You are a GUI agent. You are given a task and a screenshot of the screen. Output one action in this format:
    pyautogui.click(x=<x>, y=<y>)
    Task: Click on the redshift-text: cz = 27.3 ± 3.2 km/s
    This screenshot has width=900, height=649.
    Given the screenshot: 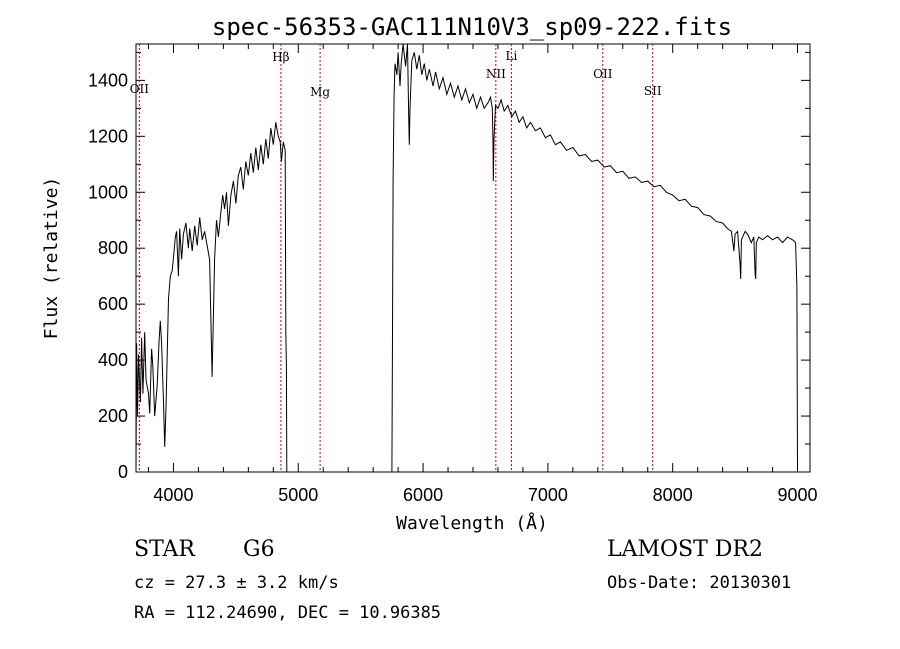 What is the action you would take?
    pyautogui.click(x=236, y=583)
    